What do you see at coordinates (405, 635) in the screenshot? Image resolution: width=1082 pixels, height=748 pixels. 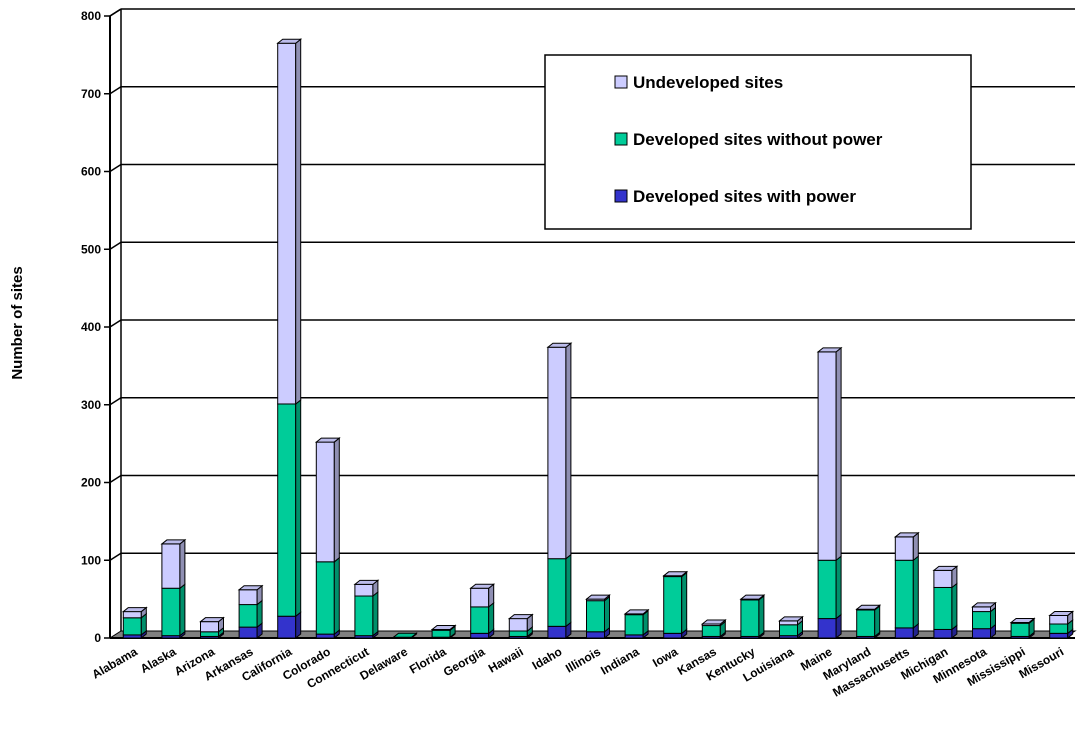 I see `bar-top-delaware` at bounding box center [405, 635].